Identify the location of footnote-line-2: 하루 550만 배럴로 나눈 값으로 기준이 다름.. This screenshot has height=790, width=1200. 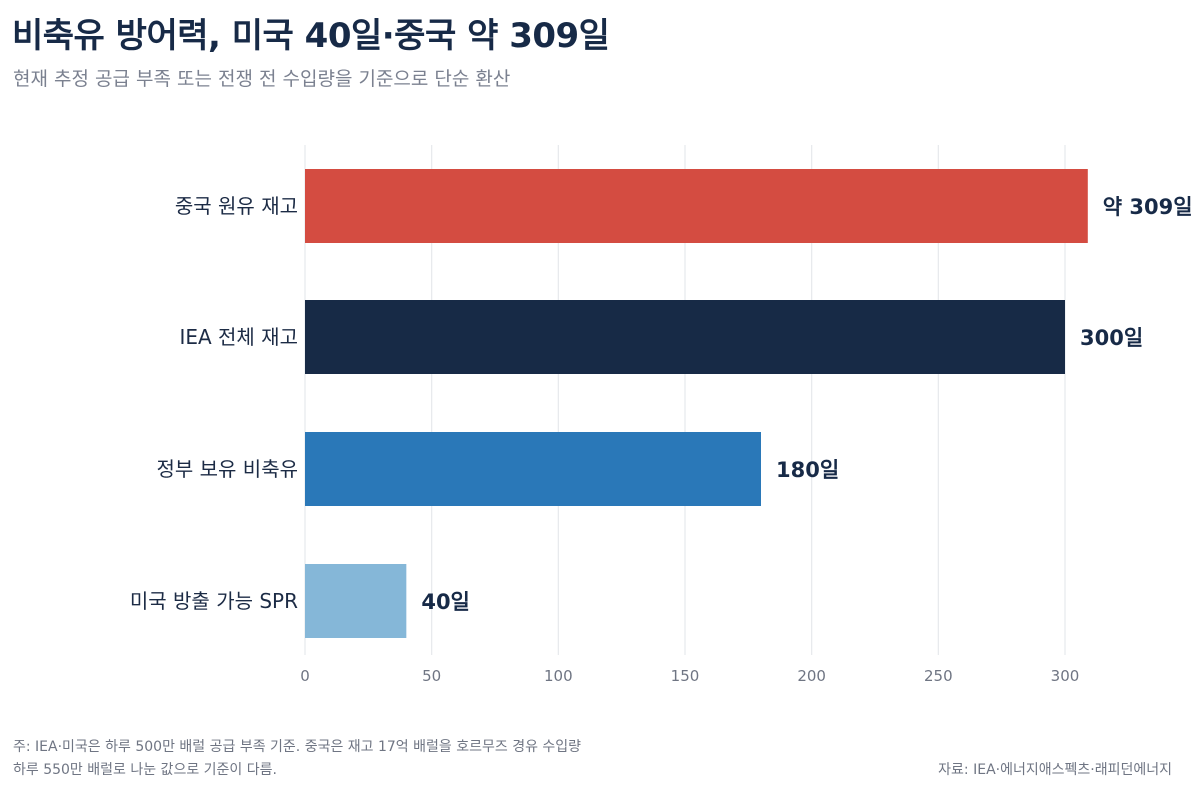
(145, 770).